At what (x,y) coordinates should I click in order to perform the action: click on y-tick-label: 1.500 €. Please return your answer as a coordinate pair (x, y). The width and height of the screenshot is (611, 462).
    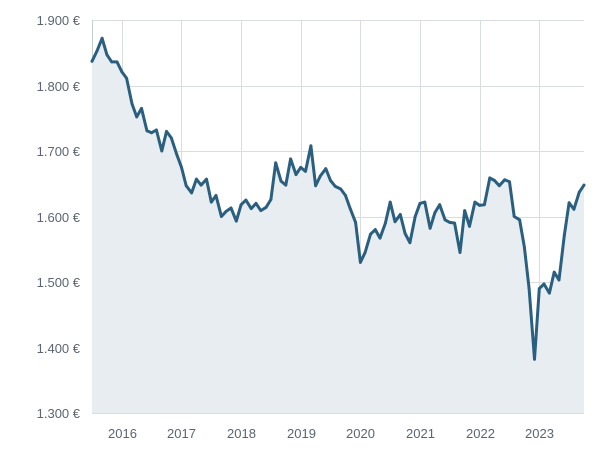
    Looking at the image, I should click on (59, 282).